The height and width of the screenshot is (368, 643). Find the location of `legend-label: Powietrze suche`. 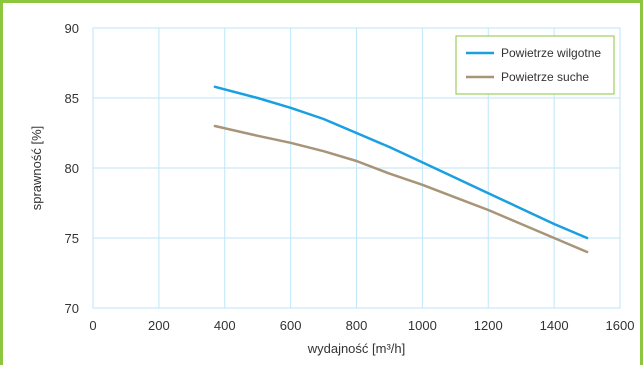

legend-label: Powietrze suche is located at coordinates (545, 77).